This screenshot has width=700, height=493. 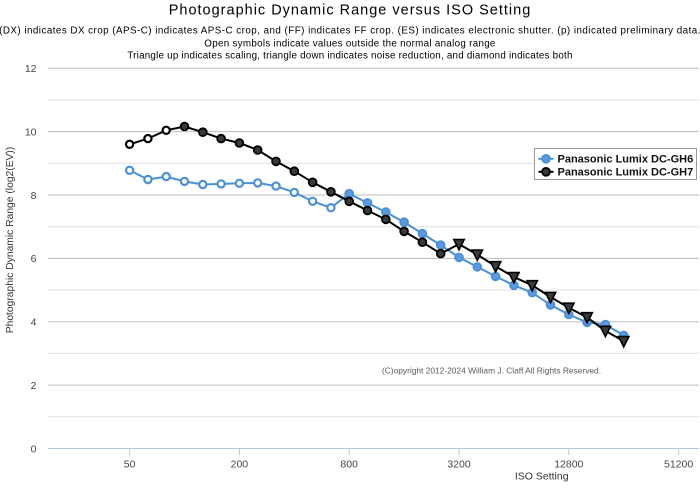 I want to click on svg-text: 4, so click(x=34, y=323).